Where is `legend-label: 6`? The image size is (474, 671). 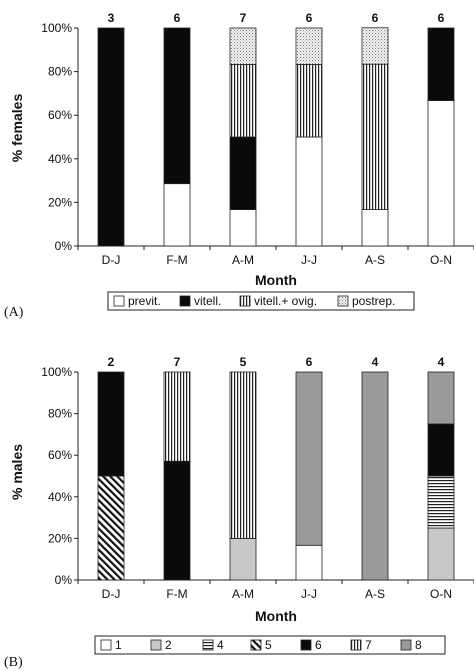 legend-label: 6 is located at coordinates (318, 645).